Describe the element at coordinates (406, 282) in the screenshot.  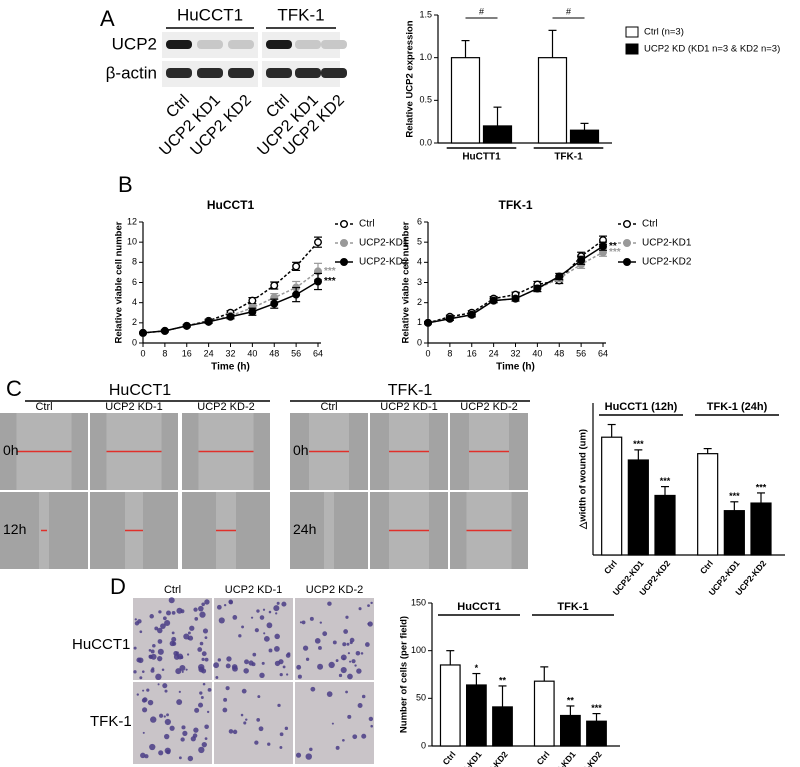
I see `y-axis-label: Relative viable cell number` at that location.